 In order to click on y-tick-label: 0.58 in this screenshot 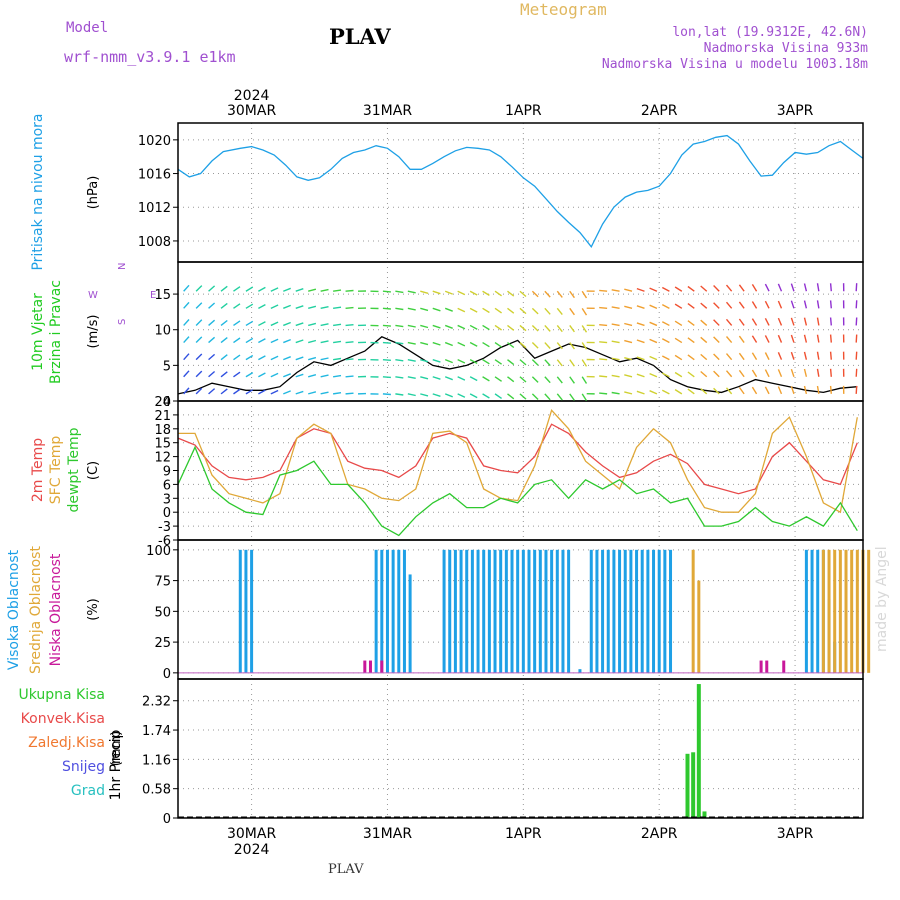, I will do `click(156, 790)`.